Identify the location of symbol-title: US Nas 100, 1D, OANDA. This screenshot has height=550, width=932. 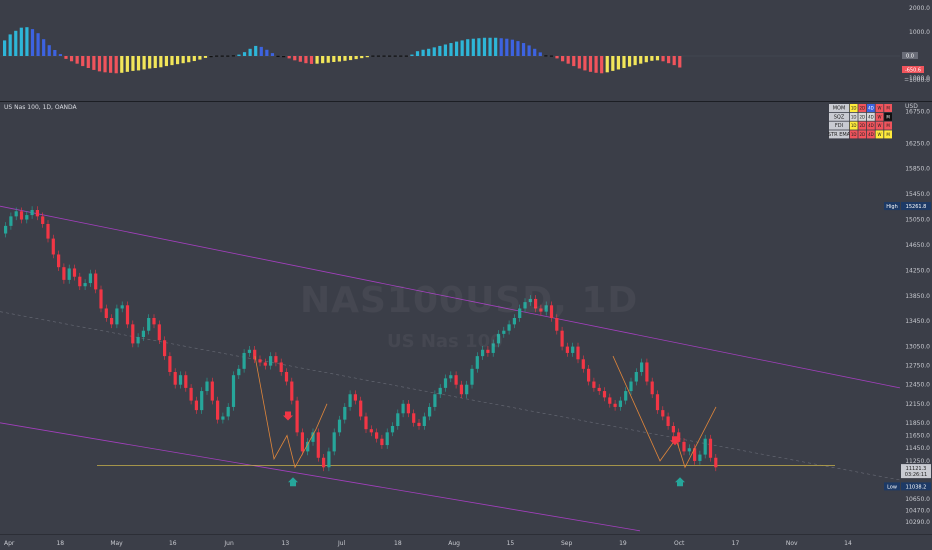
(40, 107).